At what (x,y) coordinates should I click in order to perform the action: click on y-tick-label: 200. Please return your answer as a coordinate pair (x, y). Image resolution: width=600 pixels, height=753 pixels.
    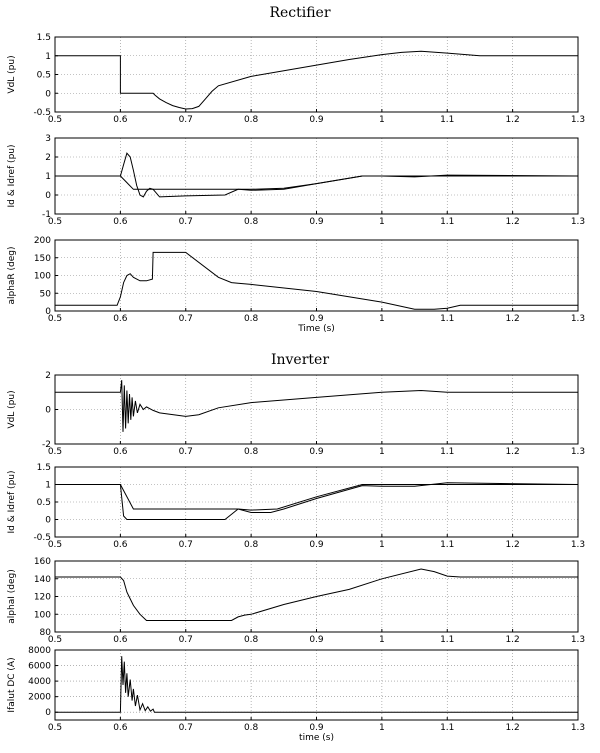
    Looking at the image, I should click on (42, 241).